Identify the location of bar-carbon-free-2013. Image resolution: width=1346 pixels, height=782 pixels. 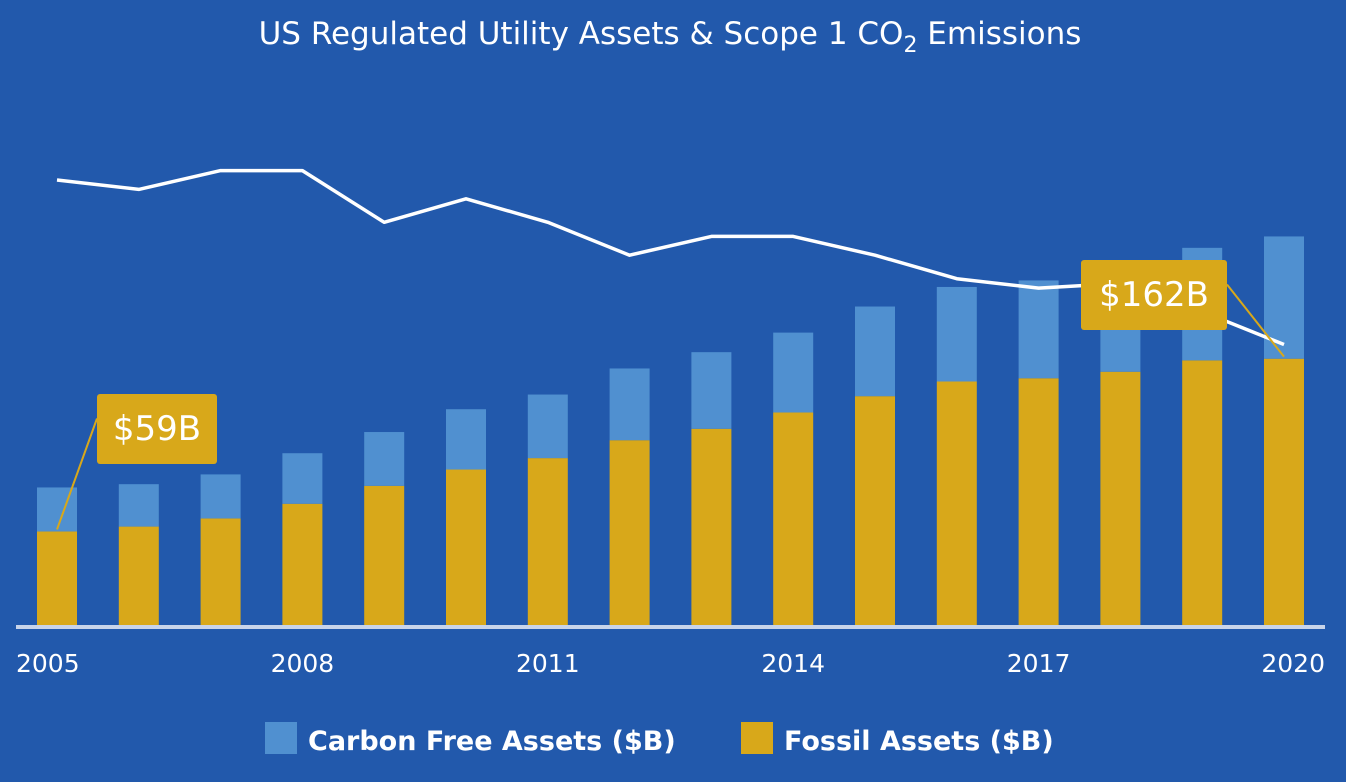
(711, 390).